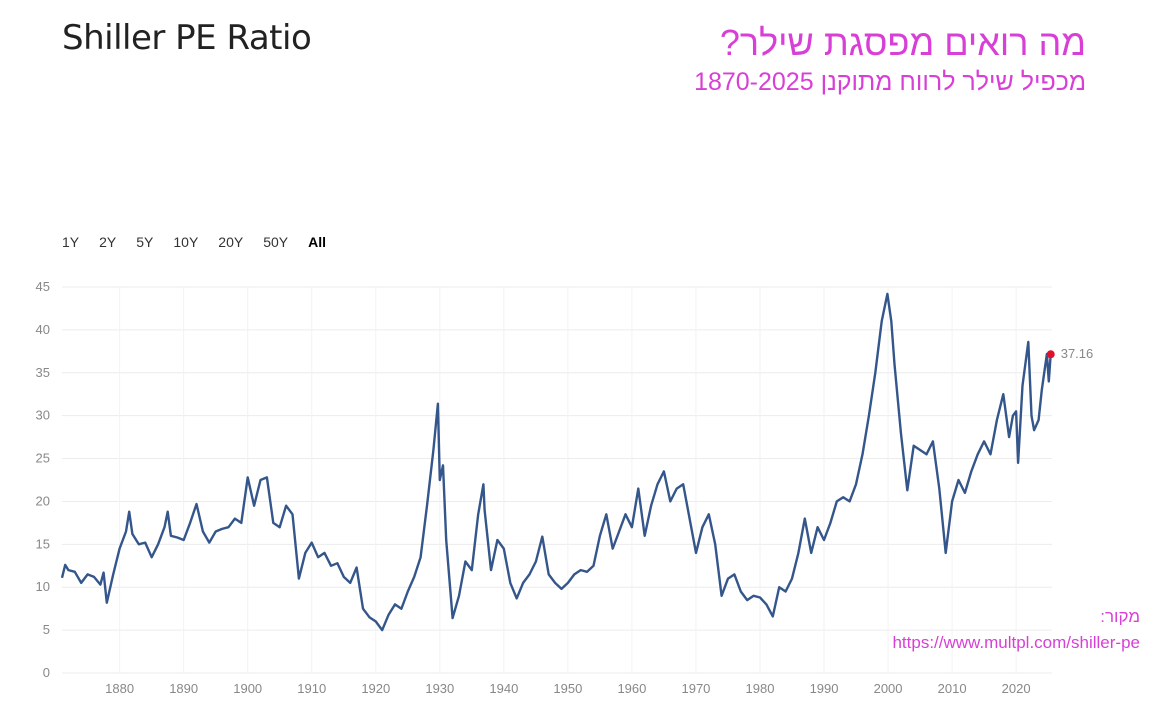  Describe the element at coordinates (631, 688) in the screenshot. I see `x-tick-label: 1960` at that location.